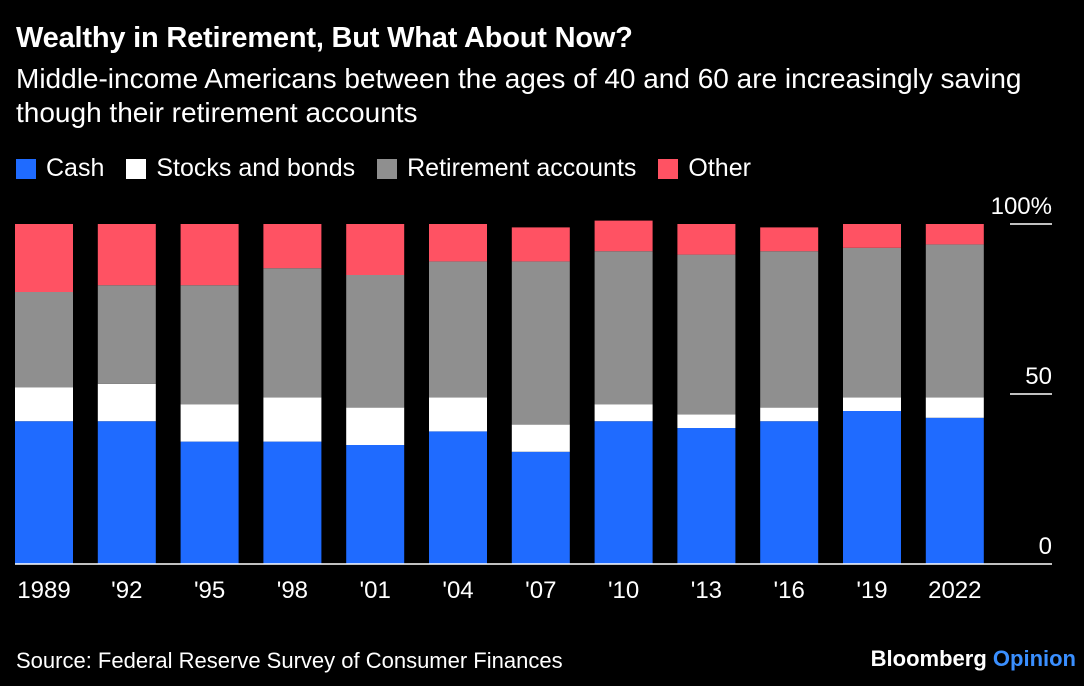 The image size is (1084, 686). What do you see at coordinates (44, 492) in the screenshot?
I see `bar-cash-1989` at bounding box center [44, 492].